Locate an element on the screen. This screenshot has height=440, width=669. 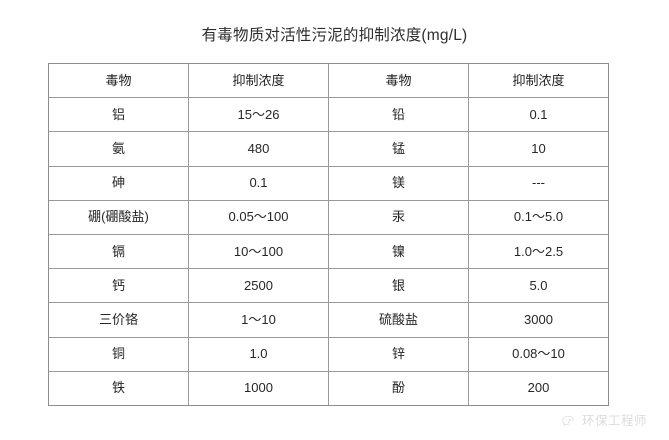
cell-substance-1: 硼(硼酸盐) is located at coordinates (118, 217).